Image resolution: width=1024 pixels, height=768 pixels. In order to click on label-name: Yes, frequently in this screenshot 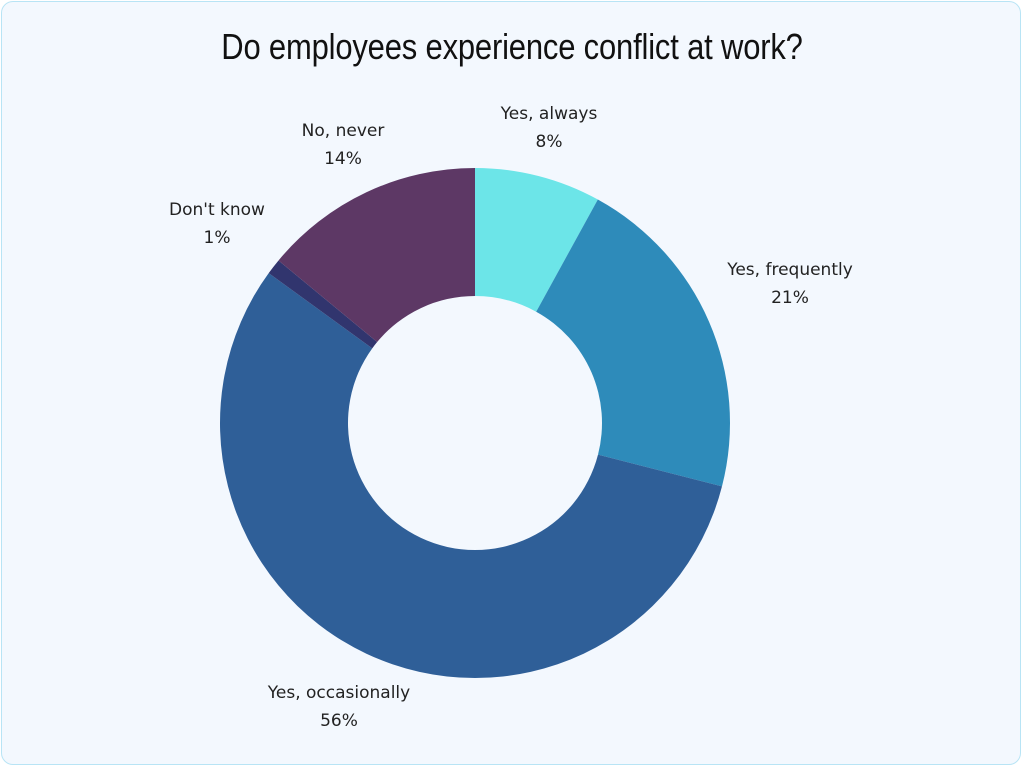, I will do `click(790, 270)`.